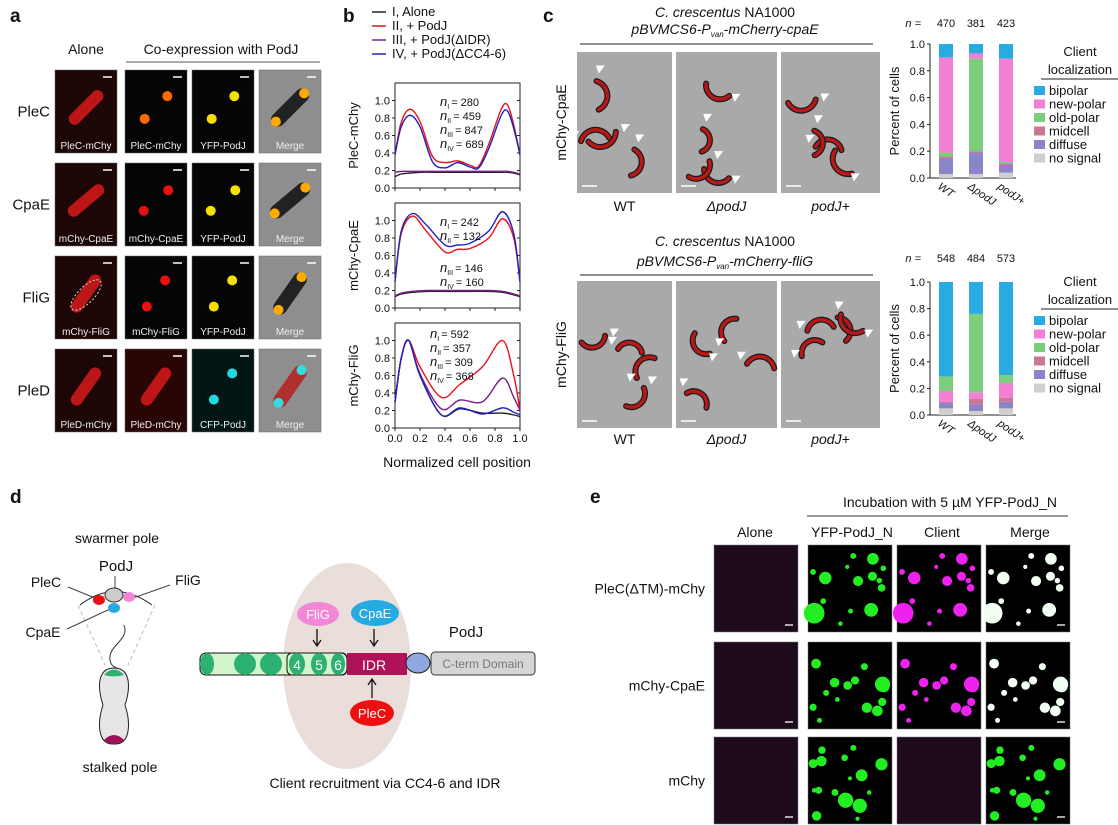 The width and height of the screenshot is (1118, 825). Describe the element at coordinates (830, 354) in the screenshot. I see `phase-contrast-image` at that location.